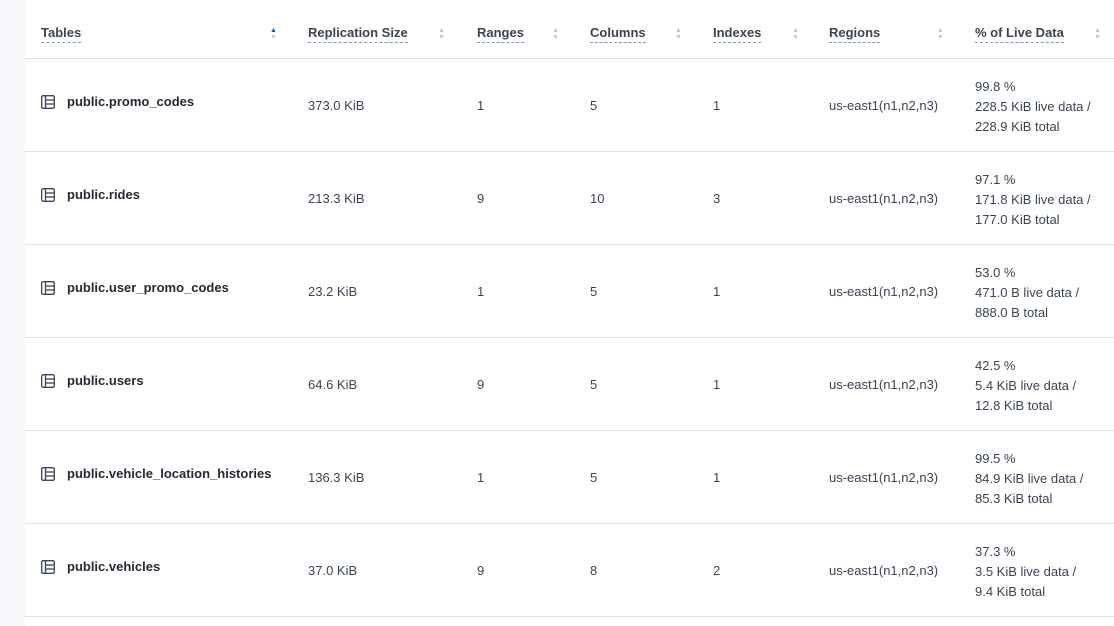 The image size is (1114, 626). What do you see at coordinates (336, 198) in the screenshot?
I see `cell-size: 213.3 KiB` at bounding box center [336, 198].